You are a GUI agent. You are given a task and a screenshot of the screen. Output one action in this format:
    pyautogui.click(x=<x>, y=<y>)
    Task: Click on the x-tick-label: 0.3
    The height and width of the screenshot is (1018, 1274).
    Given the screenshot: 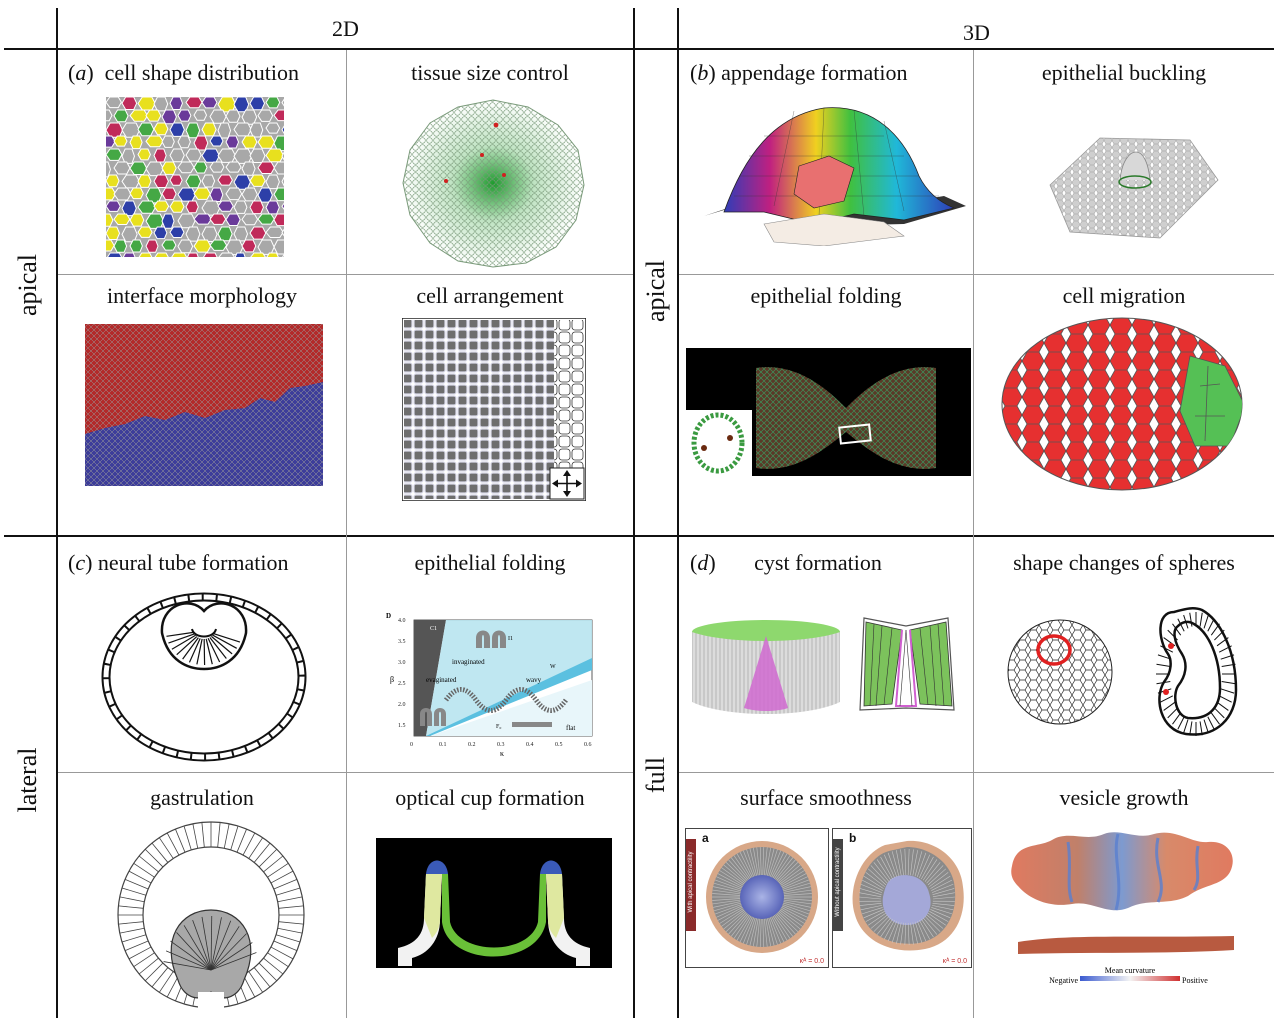 What is the action you would take?
    pyautogui.click(x=501, y=745)
    